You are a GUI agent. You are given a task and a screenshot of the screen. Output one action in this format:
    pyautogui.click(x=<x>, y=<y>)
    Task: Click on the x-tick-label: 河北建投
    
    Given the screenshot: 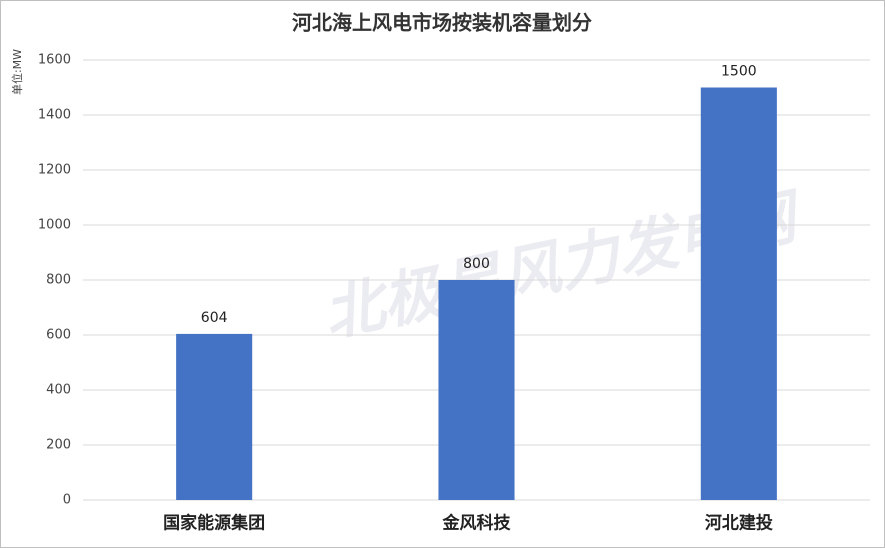 What is the action you would take?
    pyautogui.click(x=739, y=523)
    